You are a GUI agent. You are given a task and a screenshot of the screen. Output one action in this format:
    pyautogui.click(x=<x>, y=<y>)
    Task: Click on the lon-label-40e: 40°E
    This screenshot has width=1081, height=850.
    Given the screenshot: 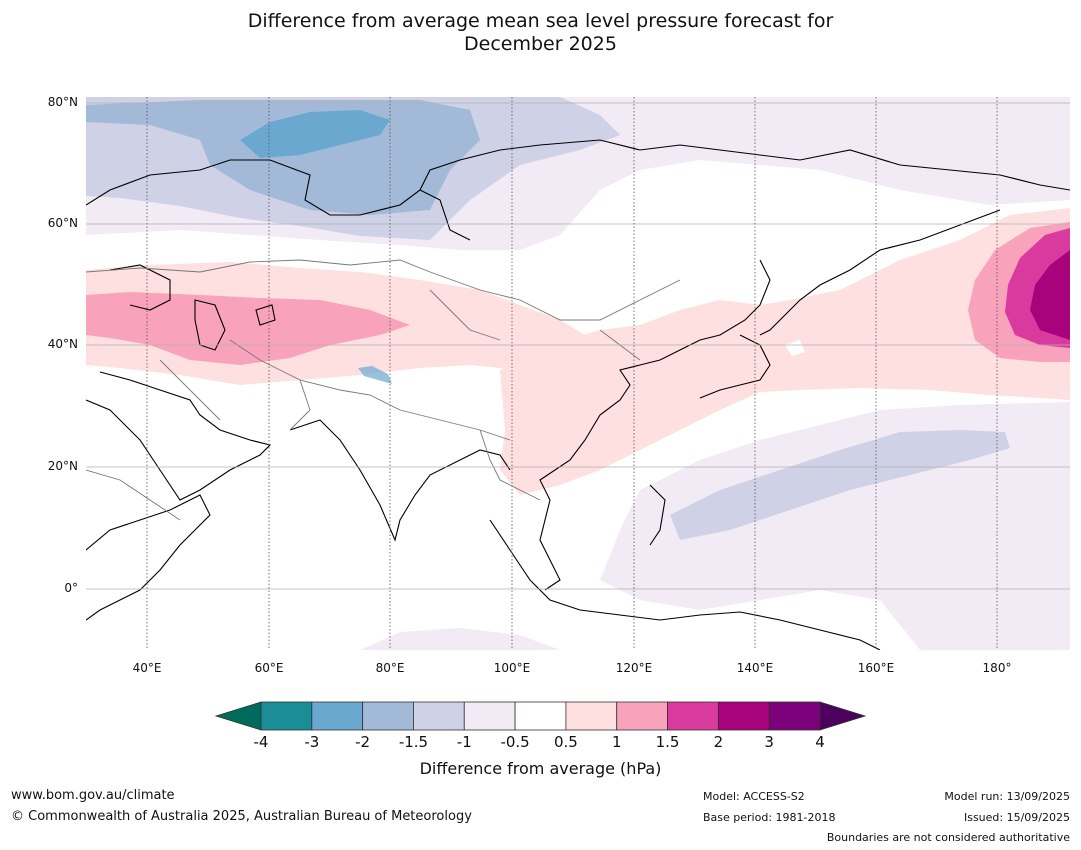 What is the action you would take?
    pyautogui.click(x=147, y=668)
    